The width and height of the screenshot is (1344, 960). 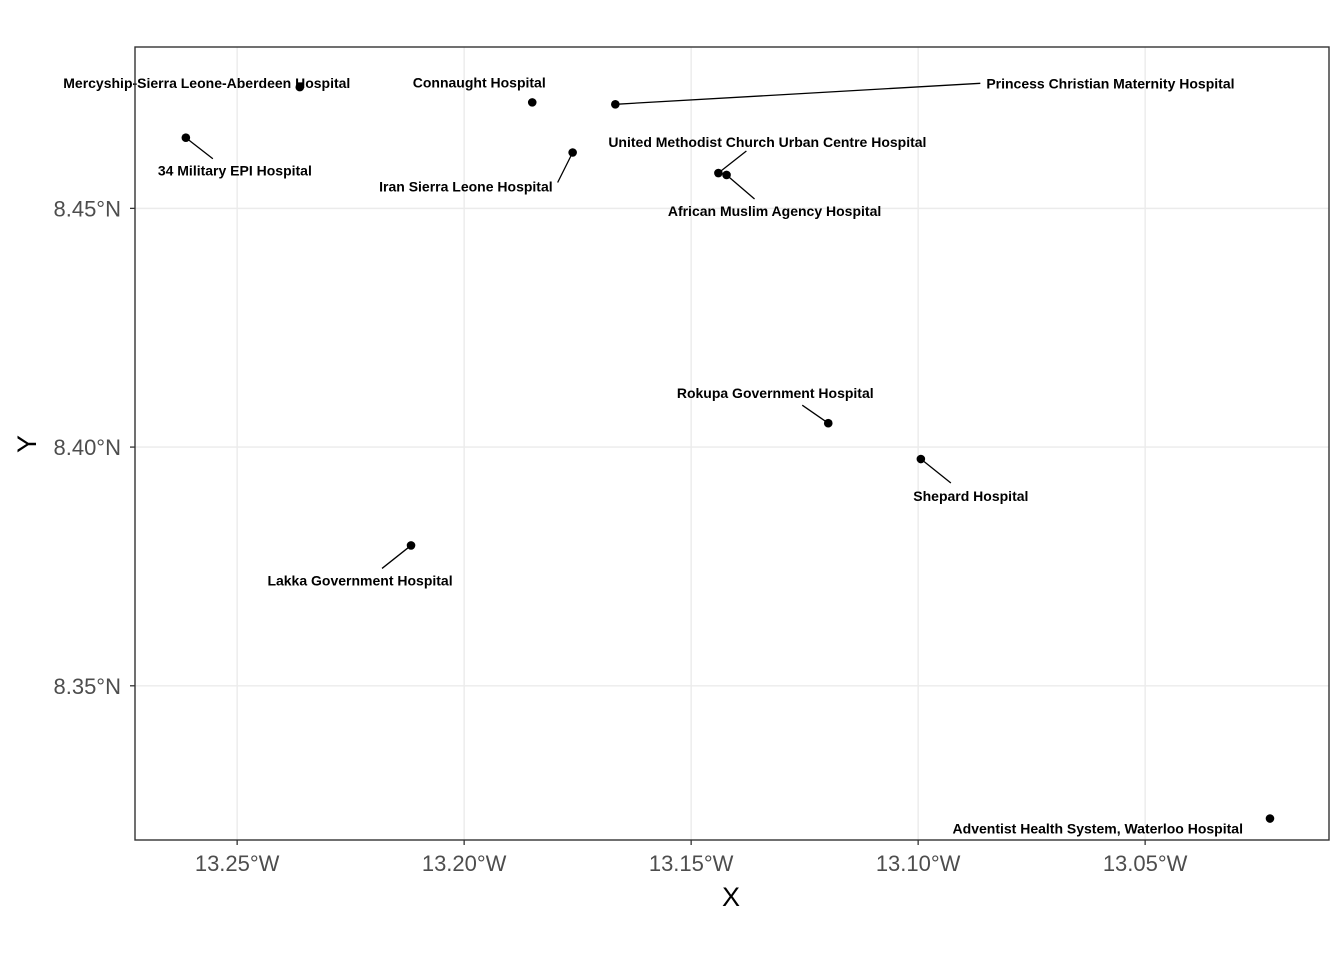 What do you see at coordinates (206, 83) in the screenshot?
I see `hospital-label: Mercyship-Sierra Leone-Aberdeen Hospital` at bounding box center [206, 83].